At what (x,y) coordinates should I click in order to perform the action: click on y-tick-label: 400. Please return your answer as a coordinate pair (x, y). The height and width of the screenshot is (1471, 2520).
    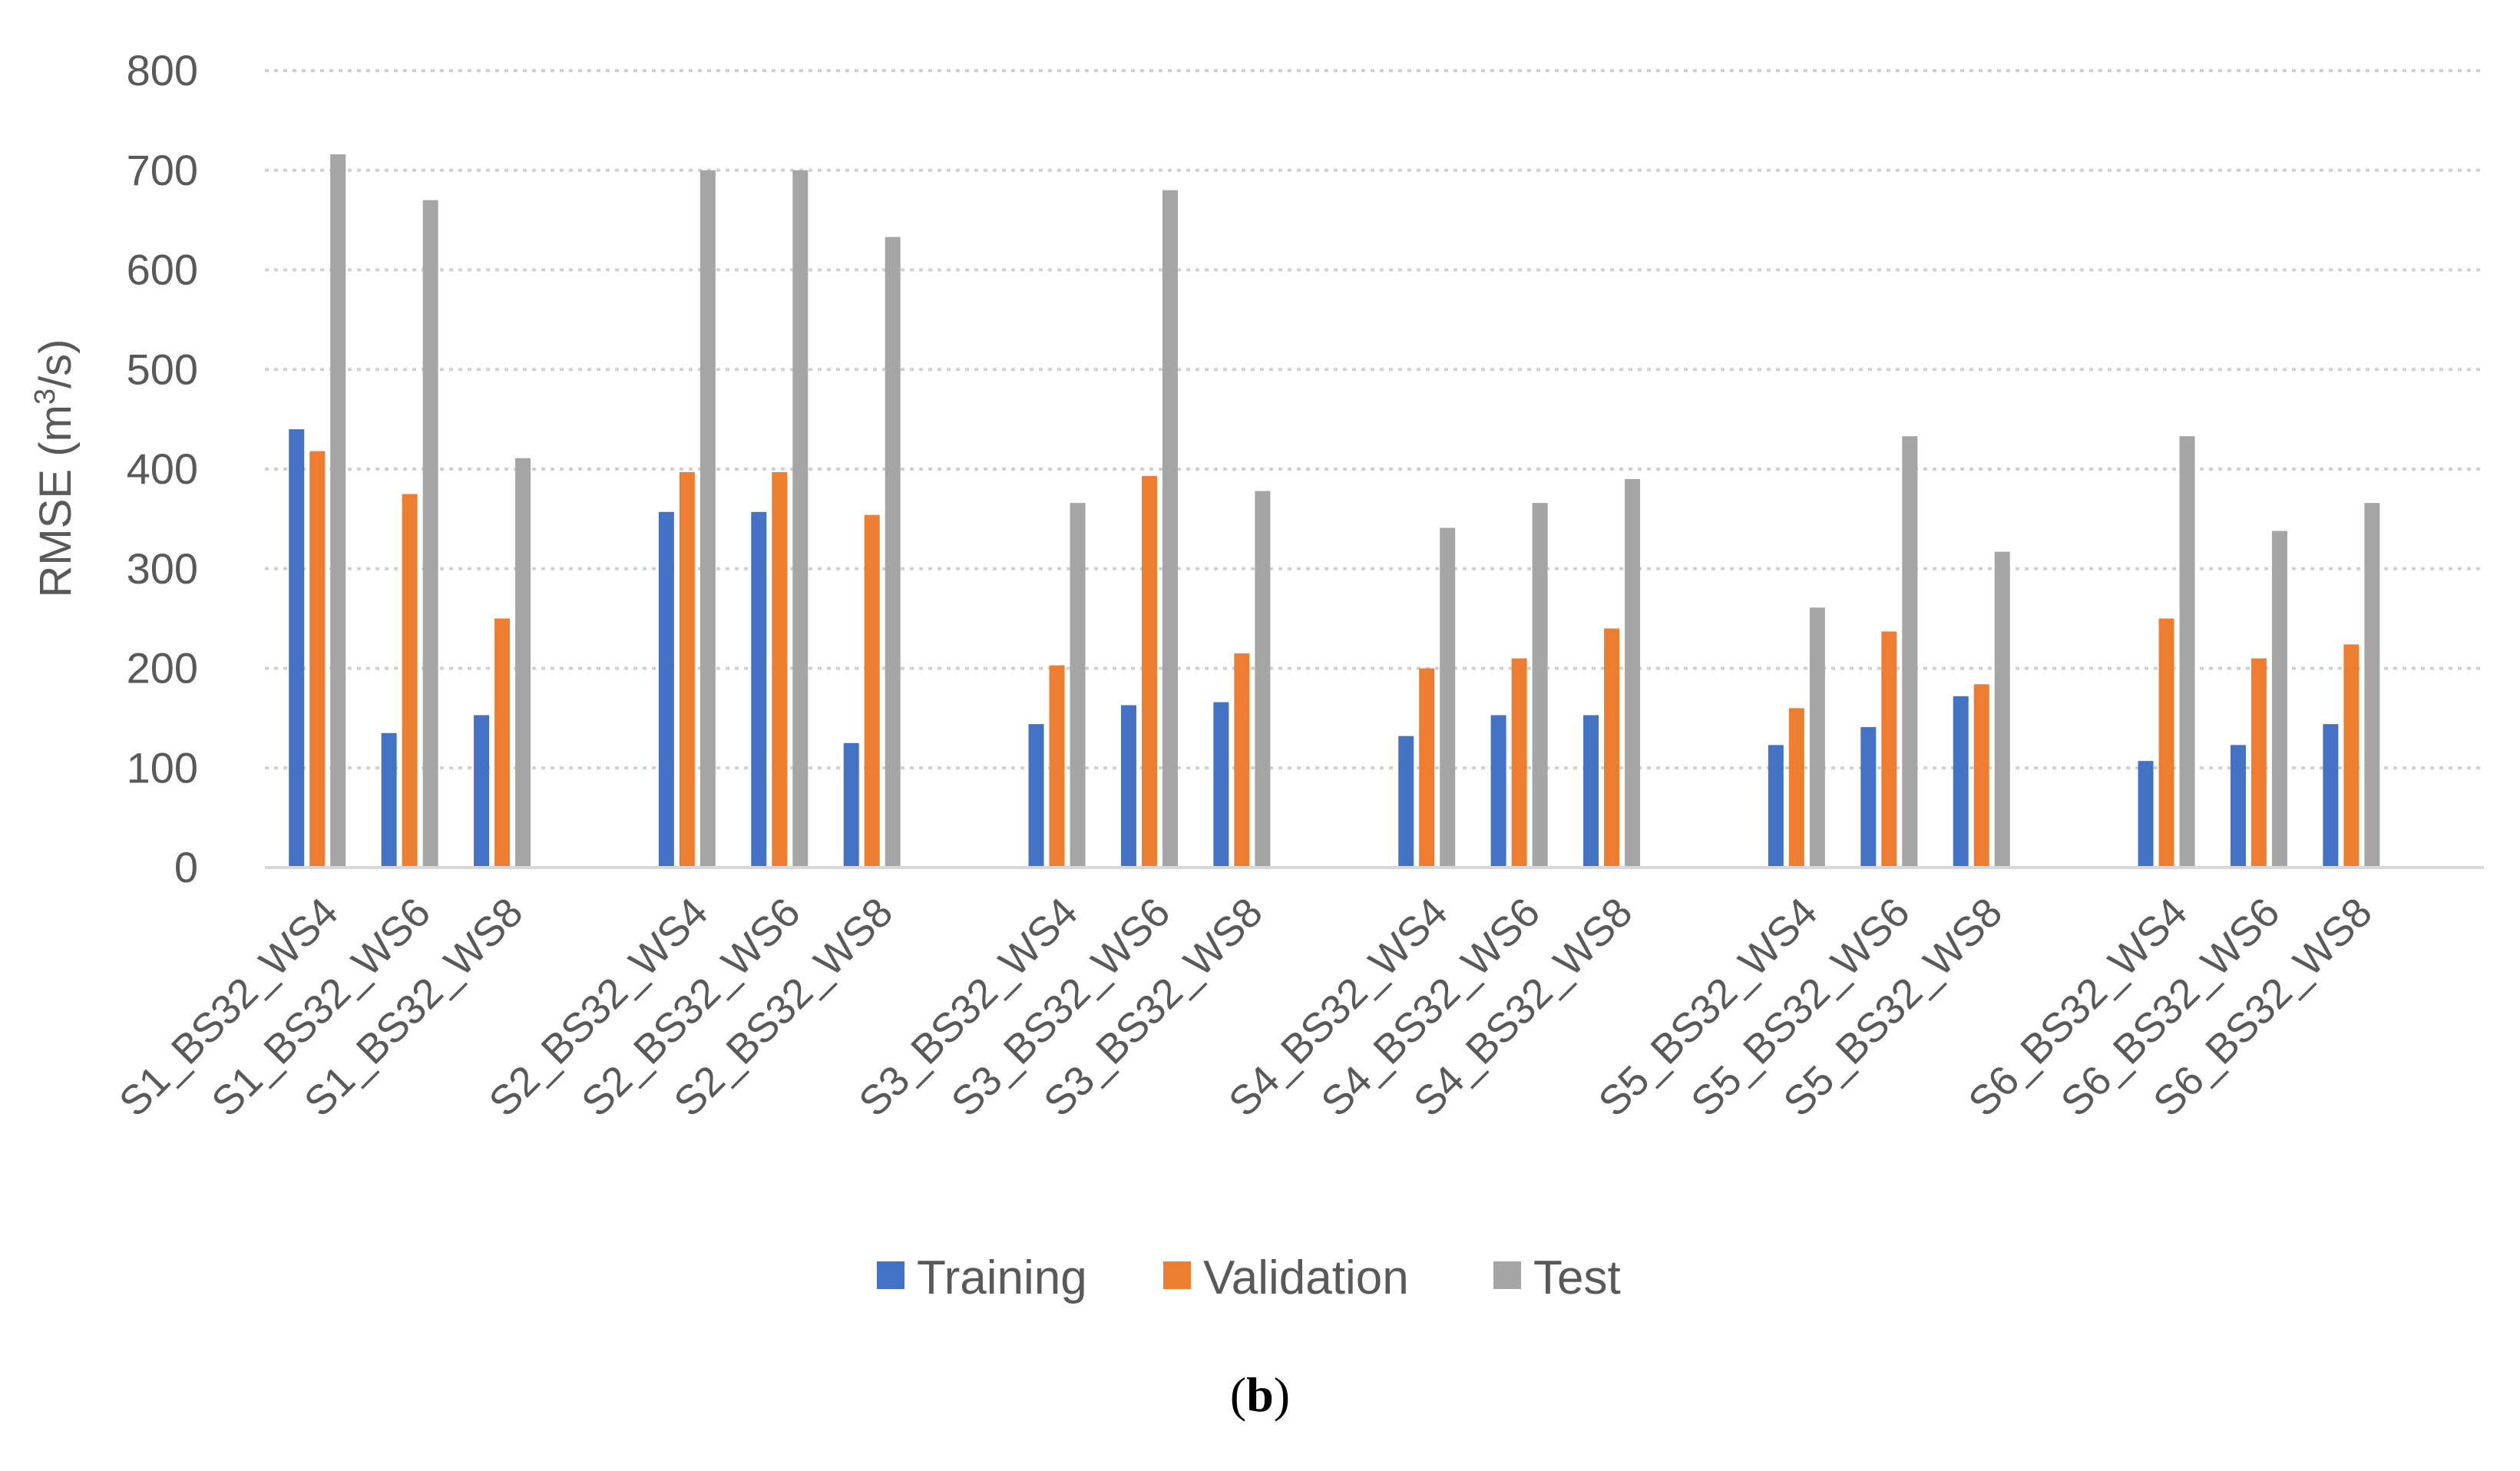
    Looking at the image, I should click on (162, 469).